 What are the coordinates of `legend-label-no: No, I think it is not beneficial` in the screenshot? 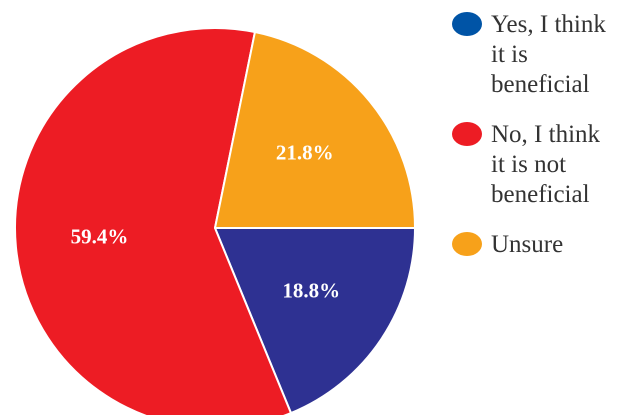 It's located at (546, 164).